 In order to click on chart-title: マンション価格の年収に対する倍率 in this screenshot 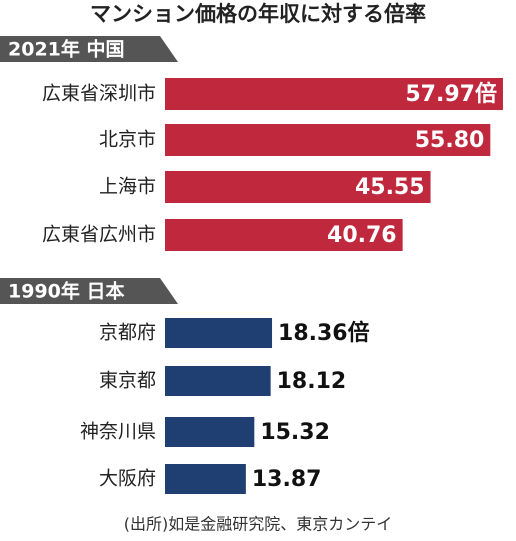, I will do `click(258, 14)`.